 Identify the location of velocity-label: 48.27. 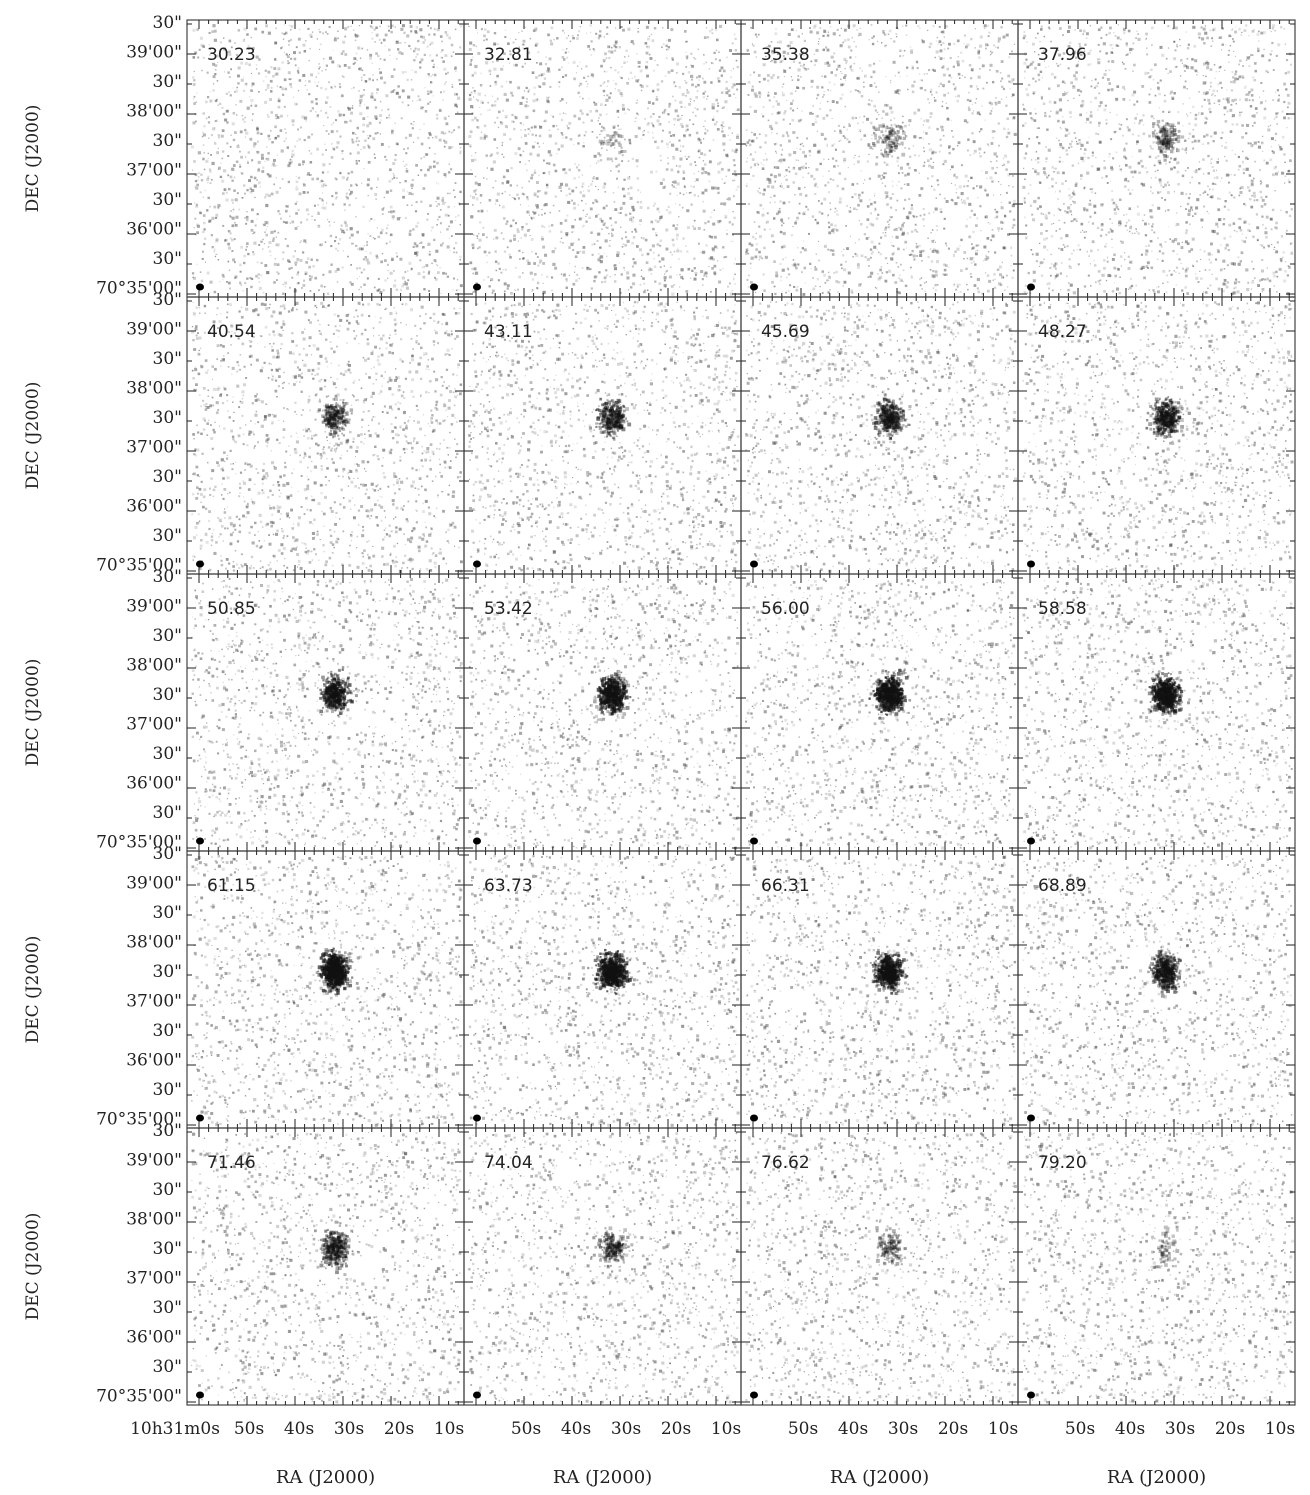
(1062, 332).